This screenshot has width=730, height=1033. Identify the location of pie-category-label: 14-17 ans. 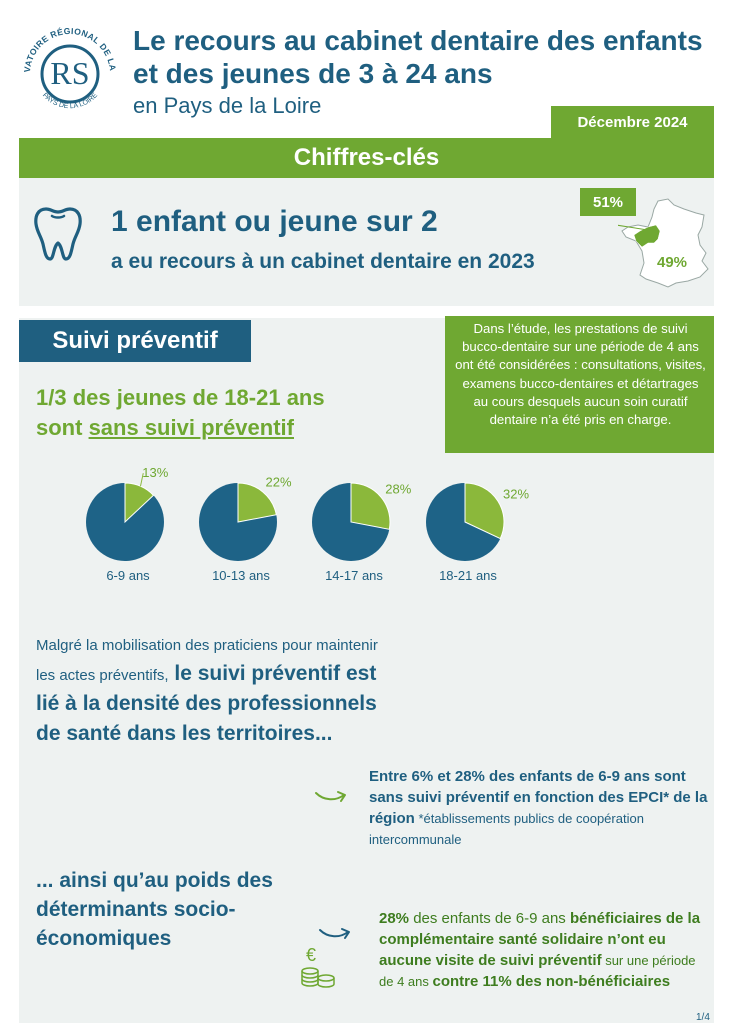
(354, 575).